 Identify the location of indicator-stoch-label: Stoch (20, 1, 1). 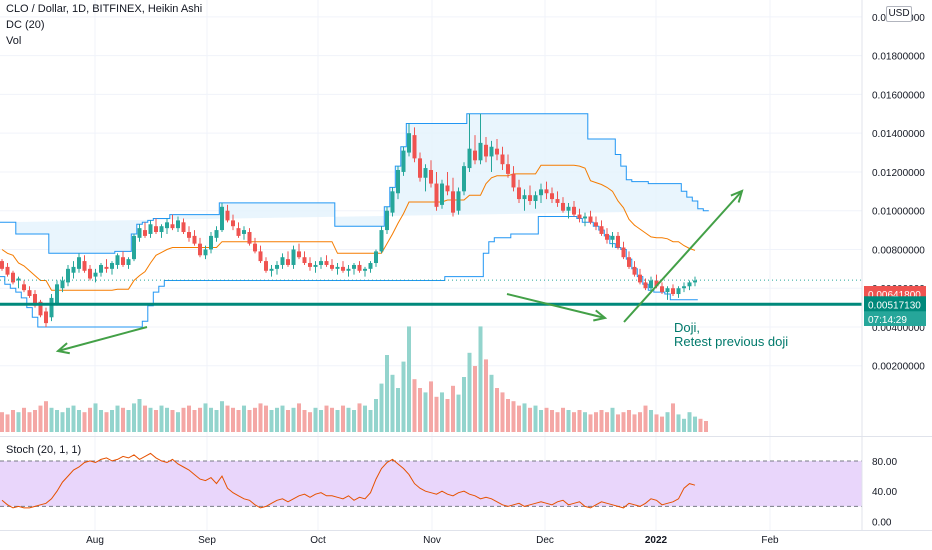
(44, 450).